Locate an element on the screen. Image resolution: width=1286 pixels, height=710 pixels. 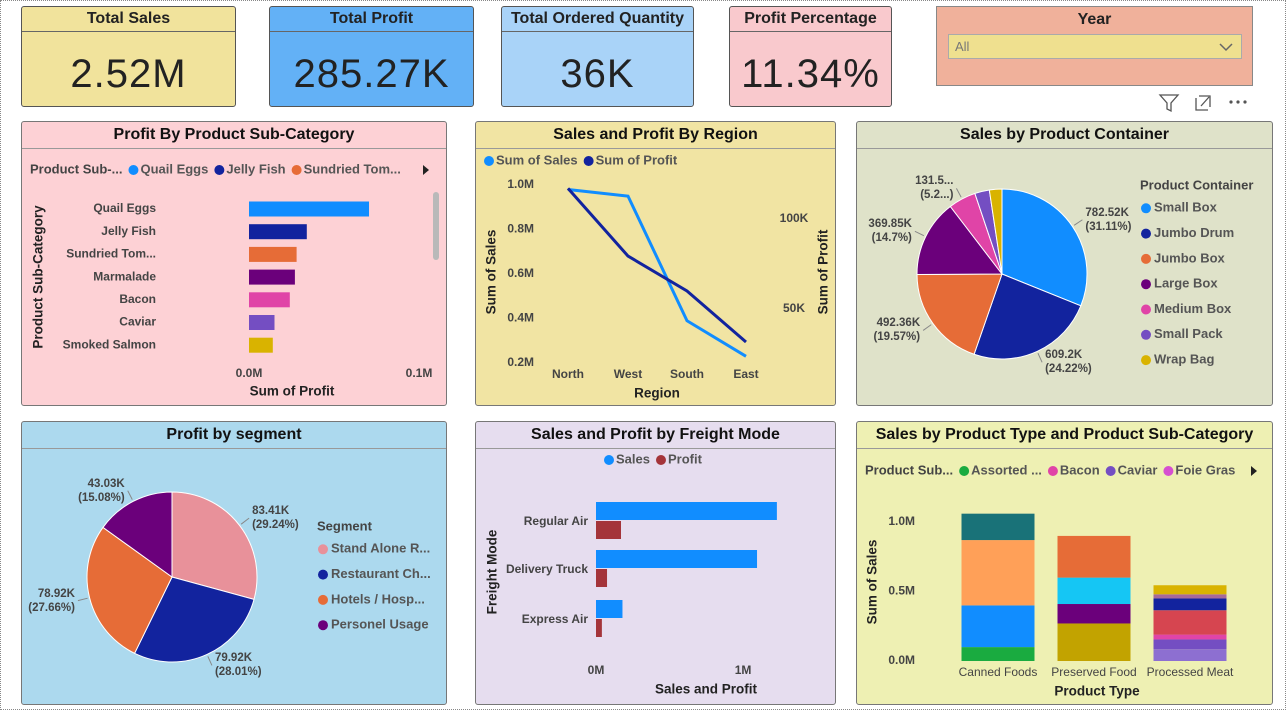
kpi-title: Profit Percentage is located at coordinates (810, 19).